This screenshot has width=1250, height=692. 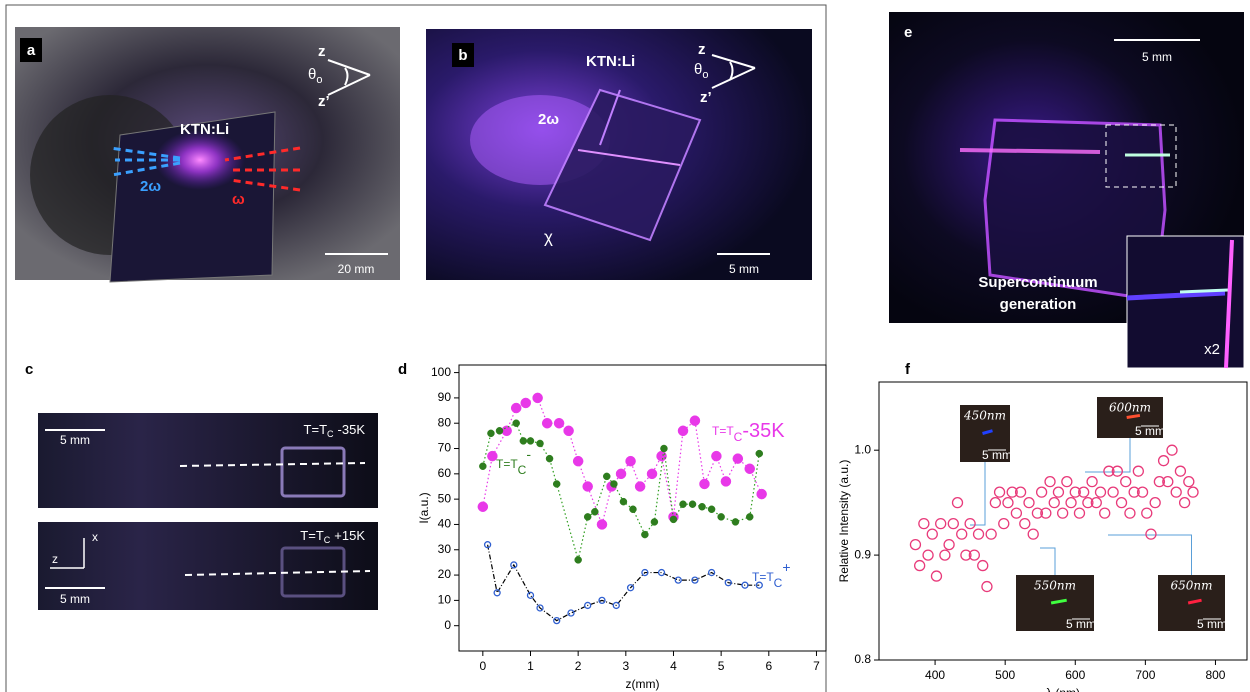 What do you see at coordinates (862, 449) in the screenshot?
I see `y-tick-label: 1.0` at bounding box center [862, 449].